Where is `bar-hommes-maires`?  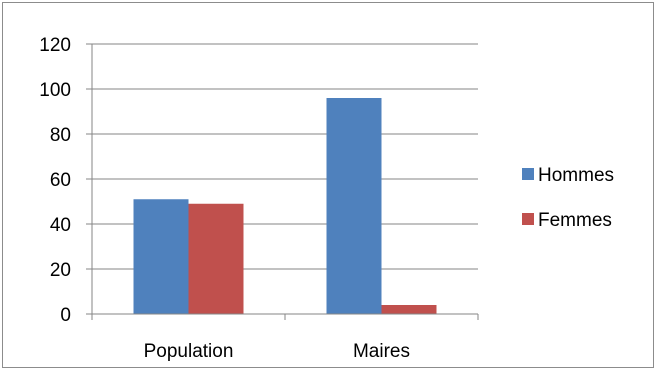
bar-hommes-maires is located at coordinates (354, 206).